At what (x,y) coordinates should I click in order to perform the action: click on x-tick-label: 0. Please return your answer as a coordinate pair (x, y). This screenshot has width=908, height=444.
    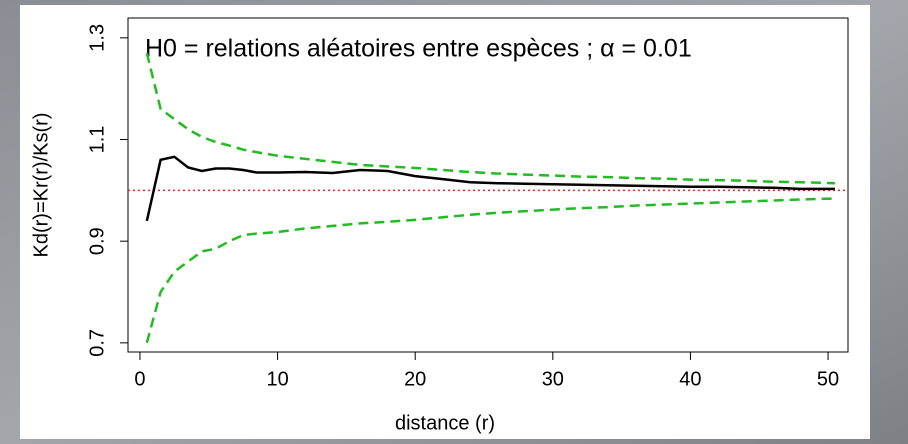
    Looking at the image, I should click on (139, 379).